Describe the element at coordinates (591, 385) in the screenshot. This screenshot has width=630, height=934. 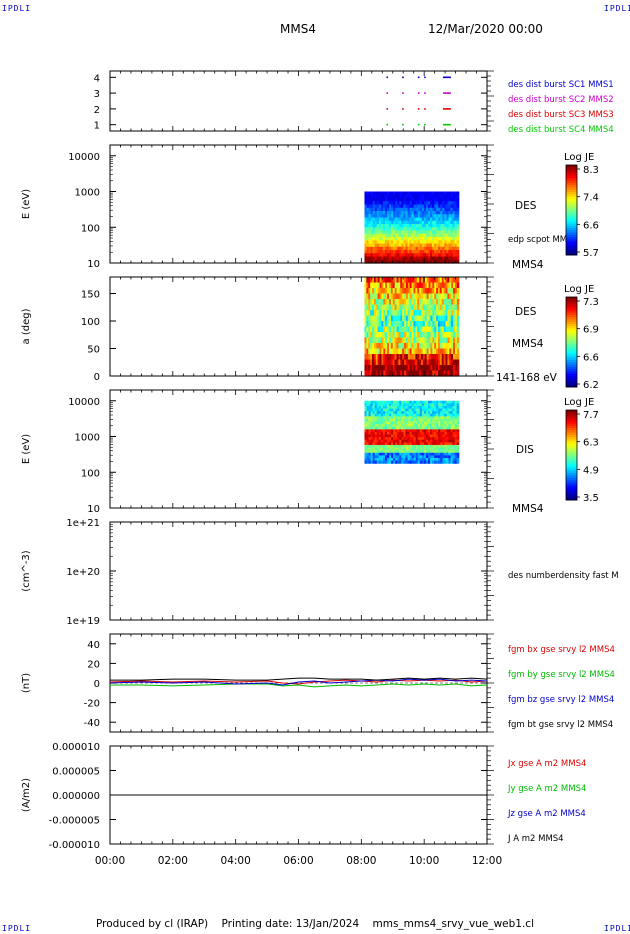
I see `colorbar-tick-label: 6.2` at that location.